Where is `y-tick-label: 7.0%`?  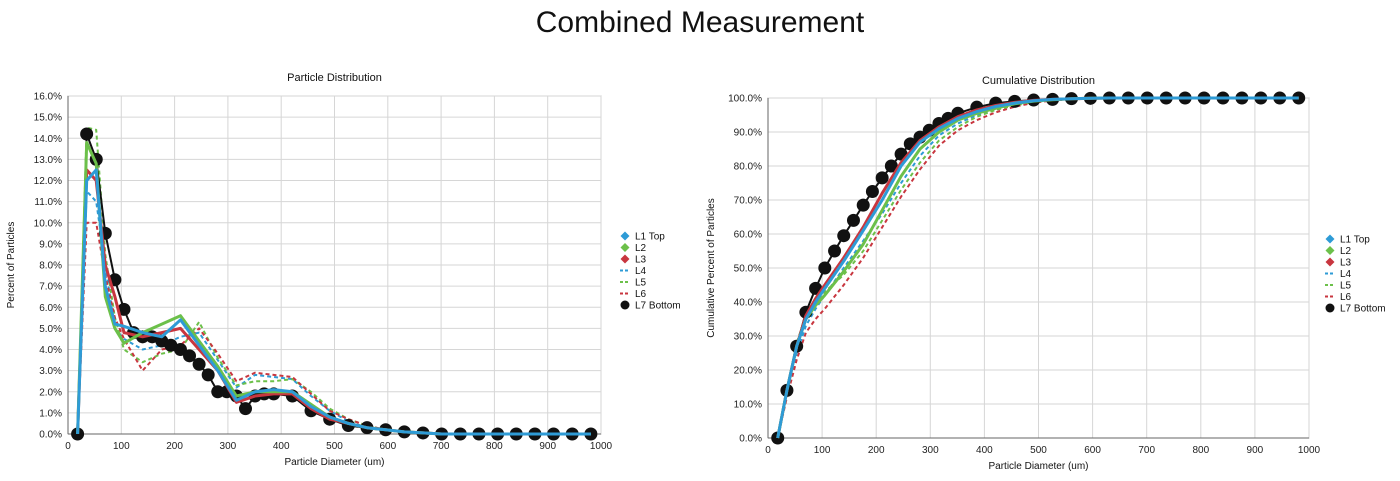 y-tick-label: 7.0% is located at coordinates (50, 287).